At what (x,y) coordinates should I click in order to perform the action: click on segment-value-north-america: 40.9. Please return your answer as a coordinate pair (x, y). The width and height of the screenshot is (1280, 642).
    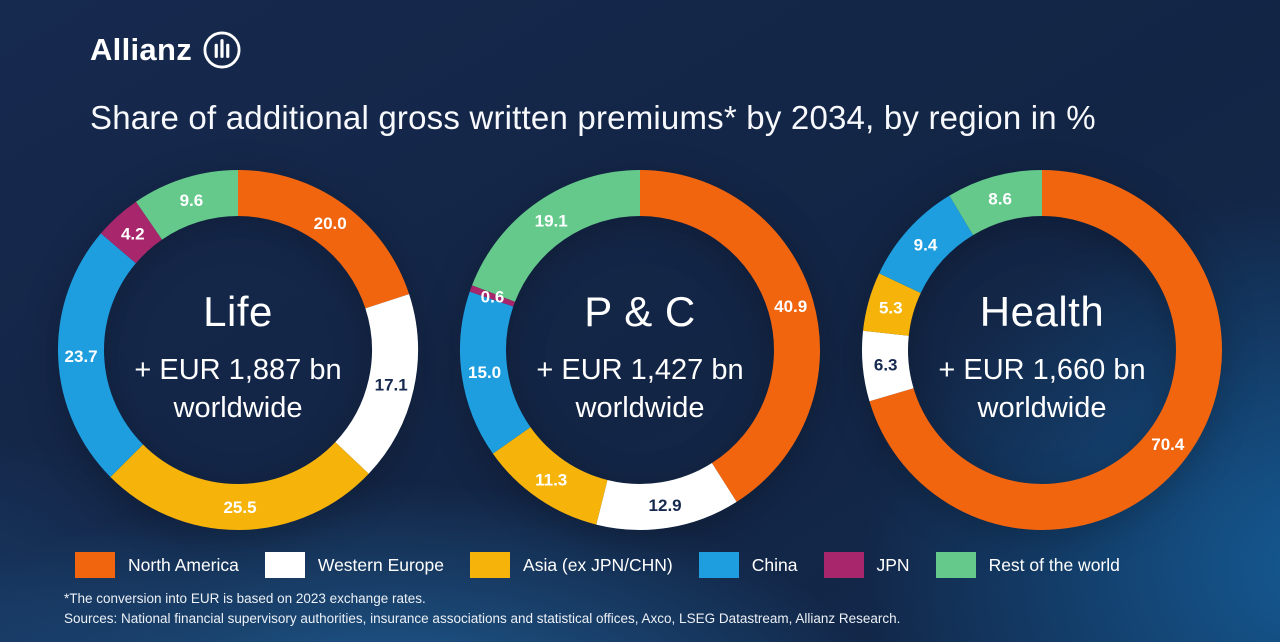
    Looking at the image, I should click on (790, 306).